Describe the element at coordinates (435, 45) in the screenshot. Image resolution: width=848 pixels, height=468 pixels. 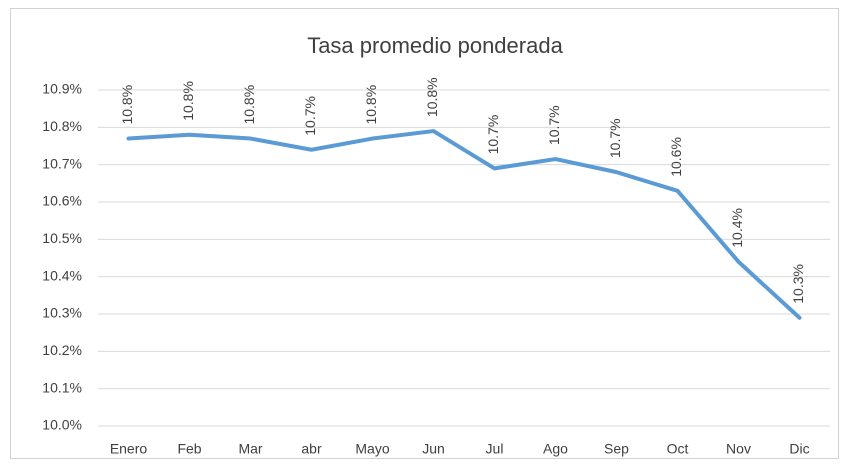
I see `chart-title: Tasa promedio ponderada` at that location.